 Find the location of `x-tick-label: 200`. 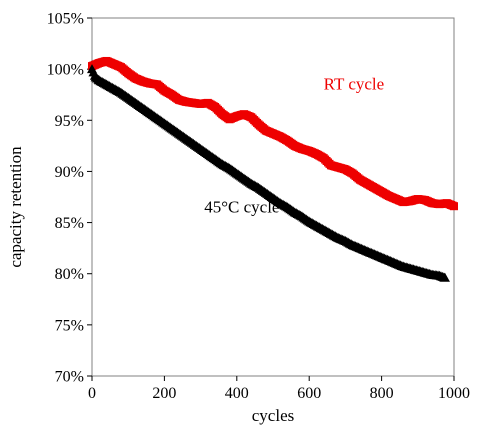

x-tick-label: 200 is located at coordinates (164, 393).